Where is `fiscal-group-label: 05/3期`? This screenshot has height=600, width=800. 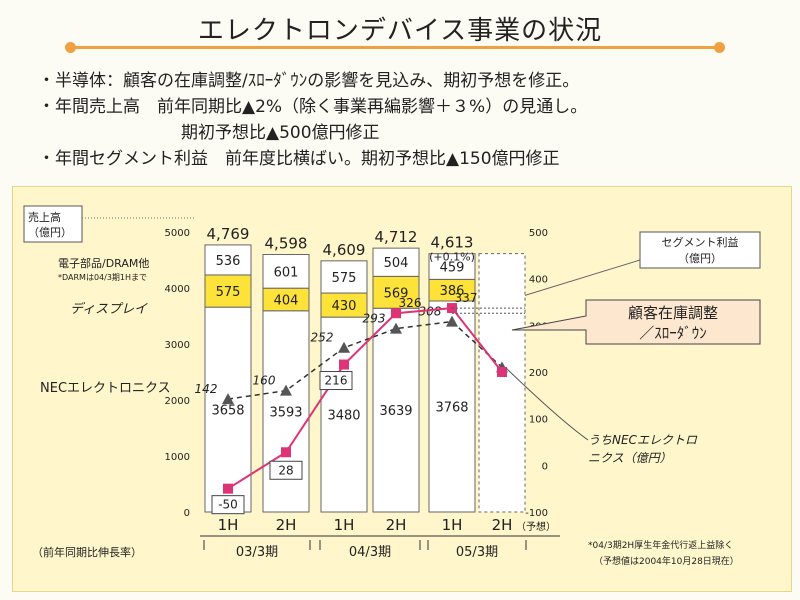 fiscal-group-label: 05/3期 is located at coordinates (477, 552).